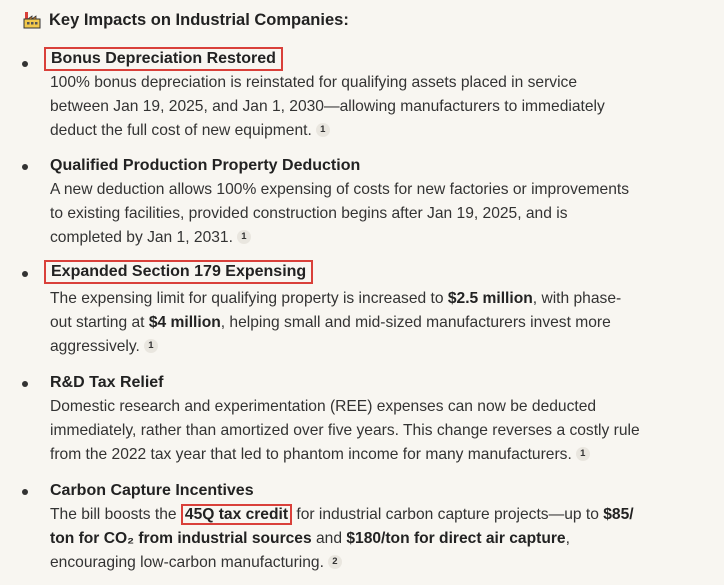 This screenshot has height=585, width=724. What do you see at coordinates (152, 490) in the screenshot?
I see `item-title-carbon-capture: Carbon Capture Incentives` at bounding box center [152, 490].